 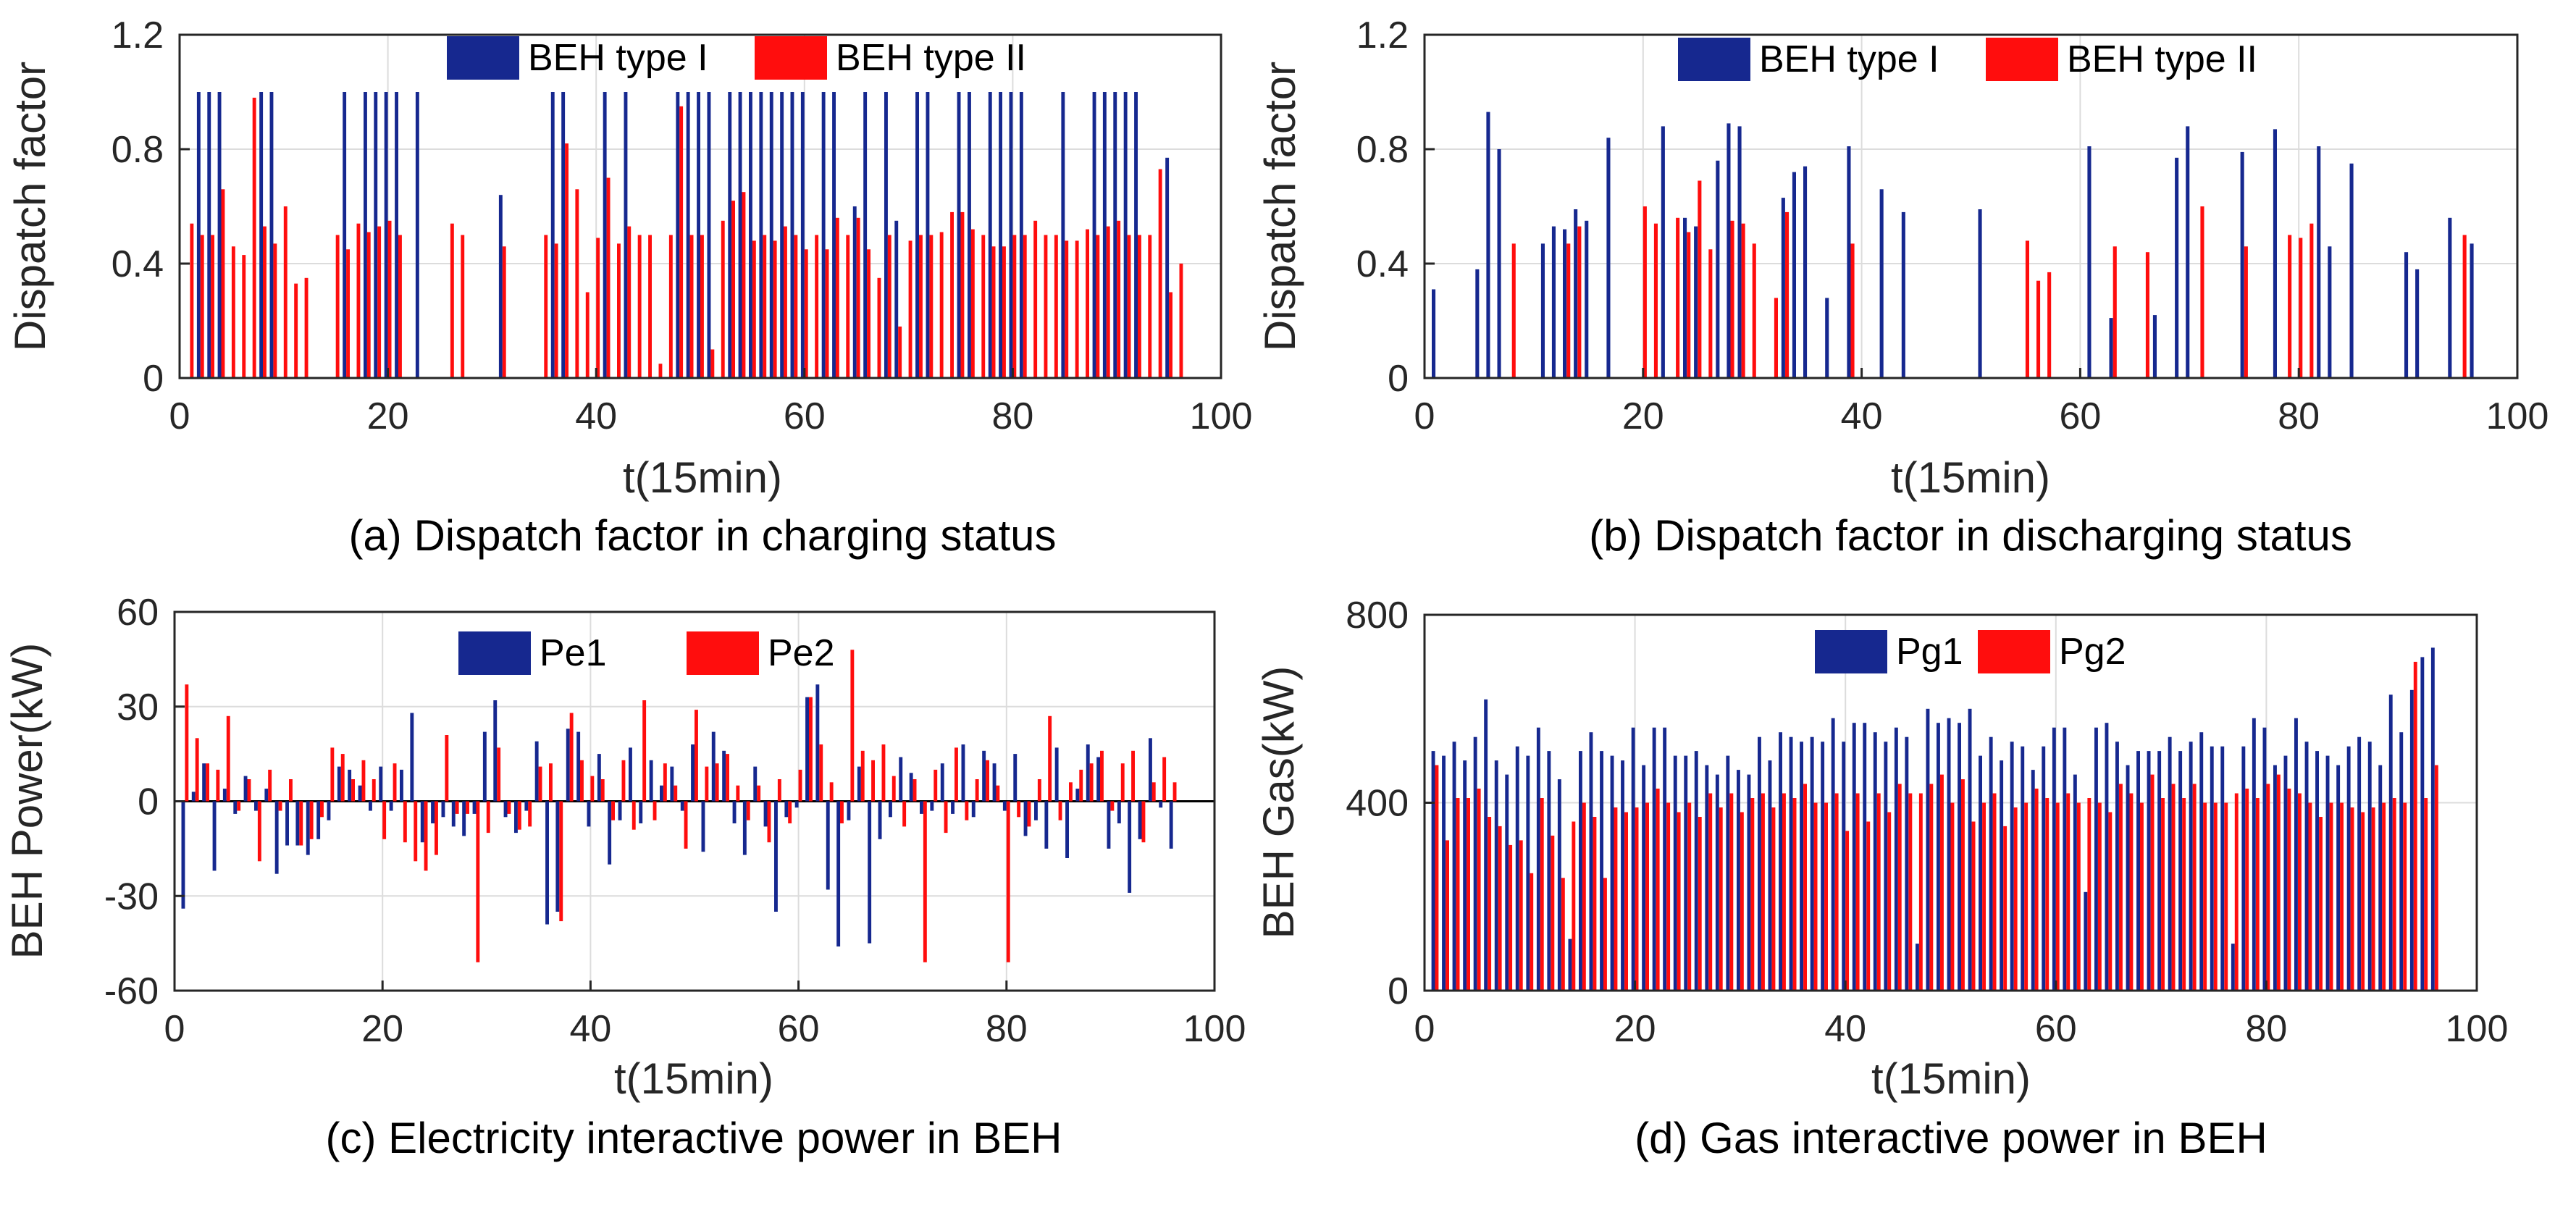 What do you see at coordinates (174, 1029) in the screenshot?
I see `x-tick-label: 0` at bounding box center [174, 1029].